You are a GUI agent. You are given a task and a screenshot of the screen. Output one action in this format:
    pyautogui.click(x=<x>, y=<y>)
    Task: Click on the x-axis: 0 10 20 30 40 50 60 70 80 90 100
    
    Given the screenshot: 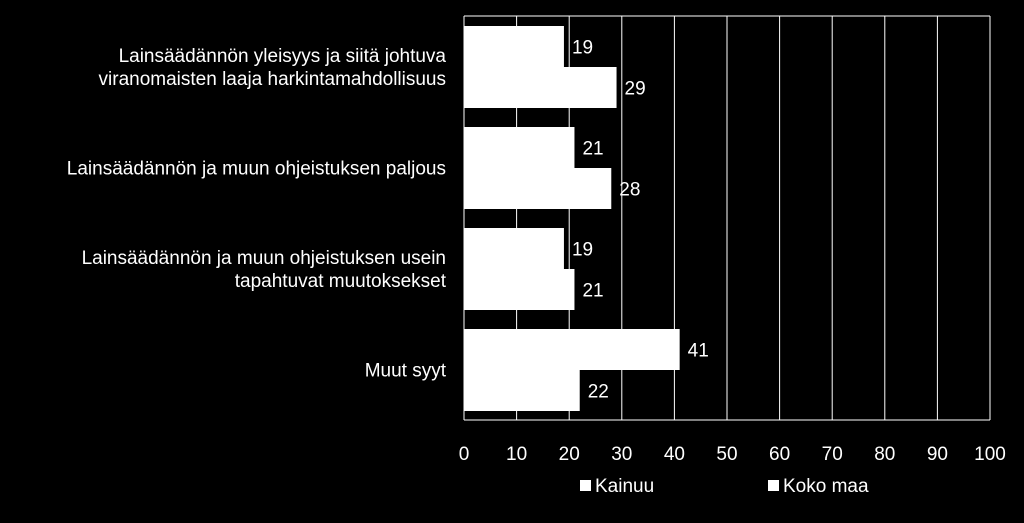 What is the action you would take?
    pyautogui.click(x=732, y=454)
    